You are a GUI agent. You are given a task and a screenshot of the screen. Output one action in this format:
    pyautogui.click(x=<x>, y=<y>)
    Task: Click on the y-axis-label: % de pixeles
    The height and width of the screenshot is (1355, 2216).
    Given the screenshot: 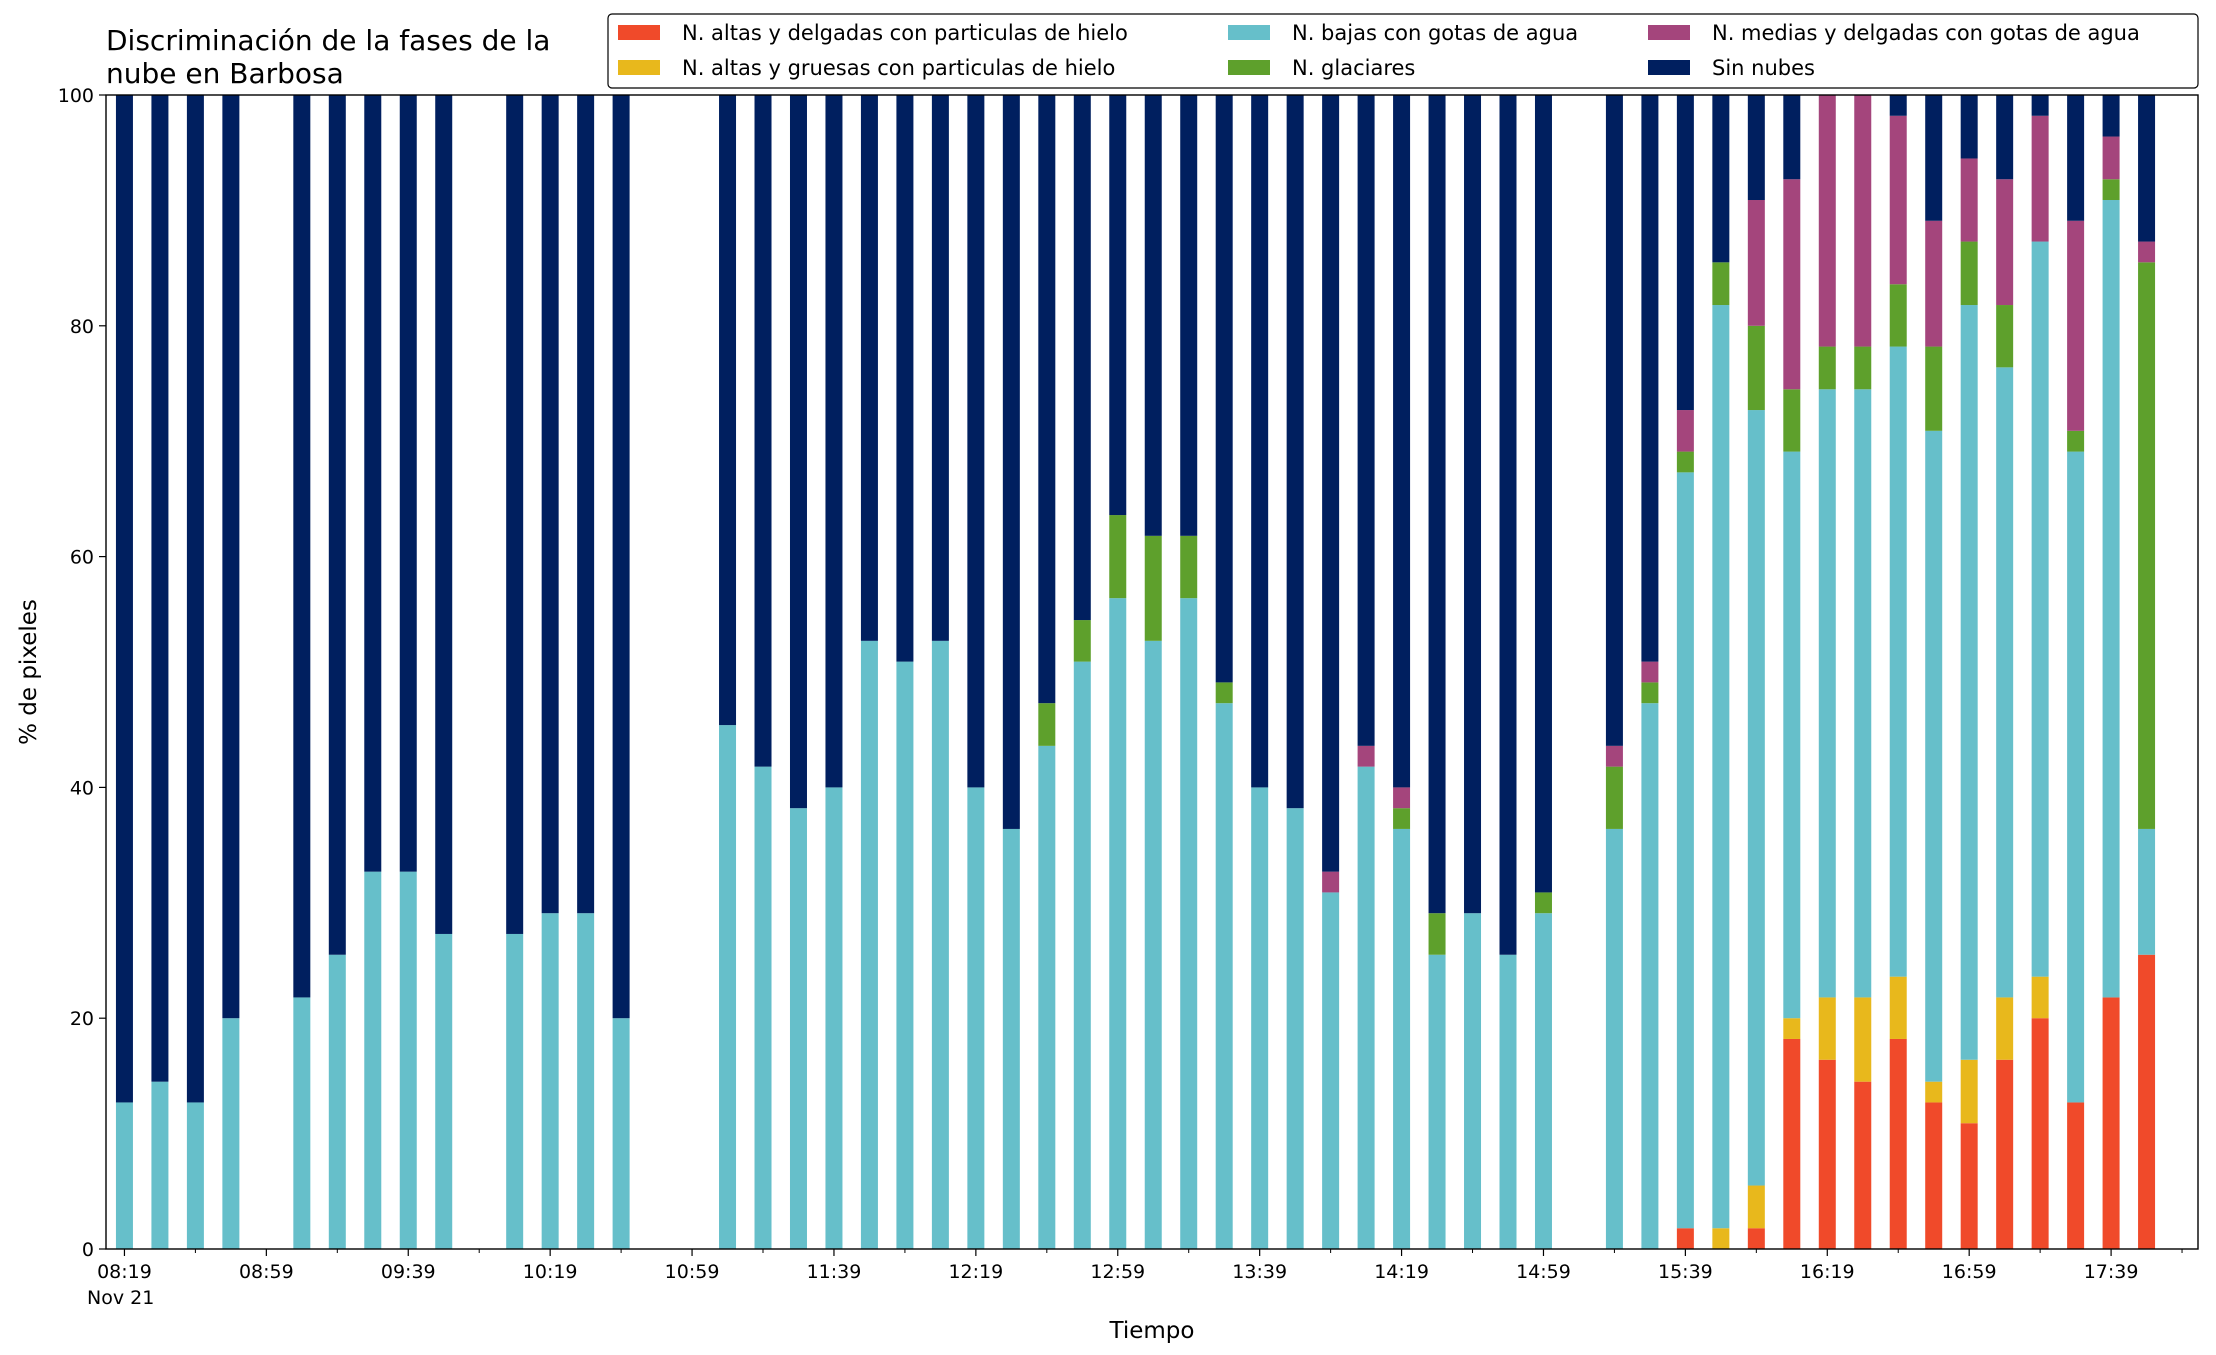 What is the action you would take?
    pyautogui.click(x=29, y=672)
    